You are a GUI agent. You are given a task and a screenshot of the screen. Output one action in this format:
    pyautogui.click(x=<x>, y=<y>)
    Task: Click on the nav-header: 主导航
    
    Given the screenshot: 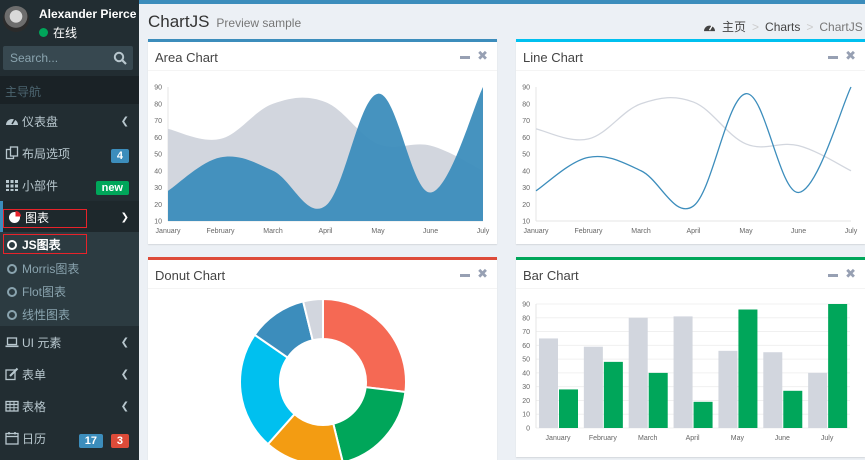 What is the action you would take?
    pyautogui.click(x=69, y=90)
    